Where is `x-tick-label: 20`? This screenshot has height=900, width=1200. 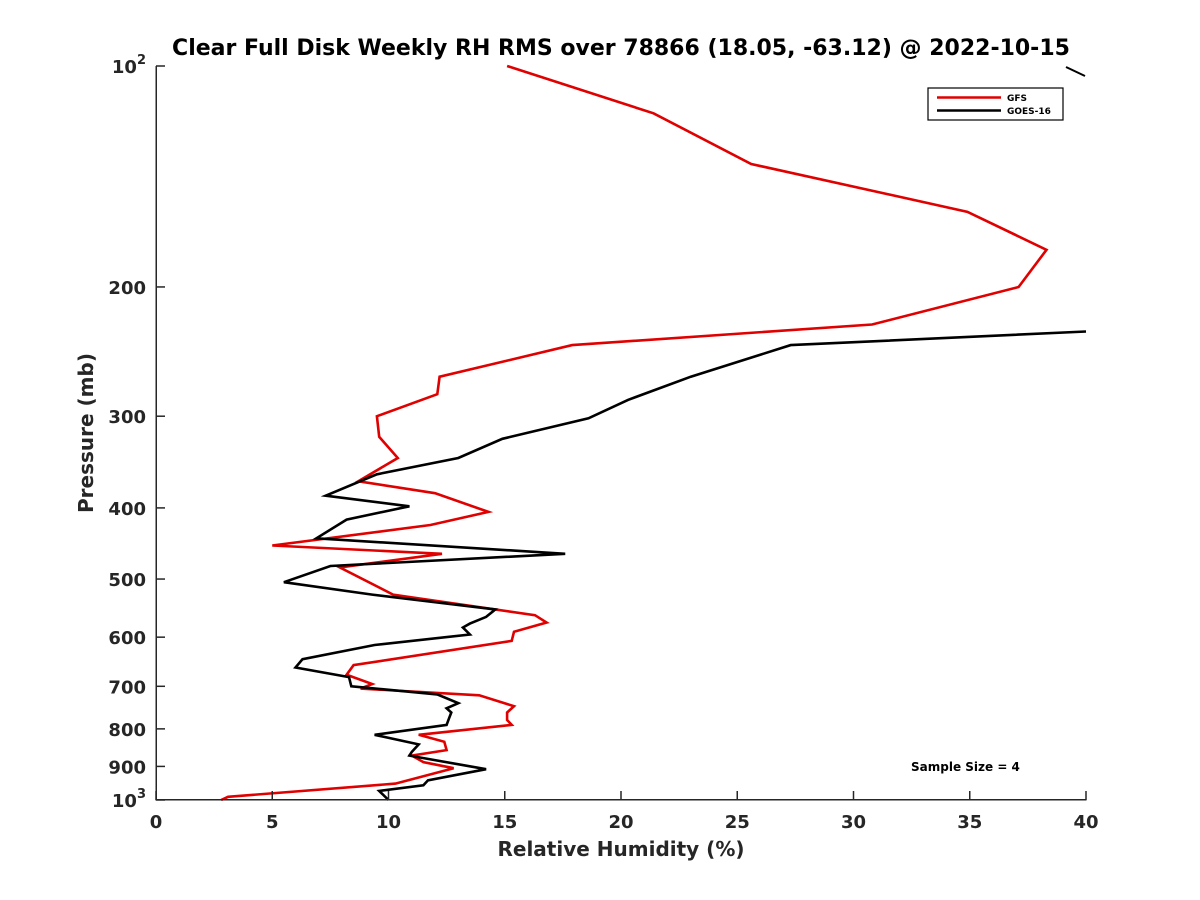
x-tick-label: 20 is located at coordinates (620, 822).